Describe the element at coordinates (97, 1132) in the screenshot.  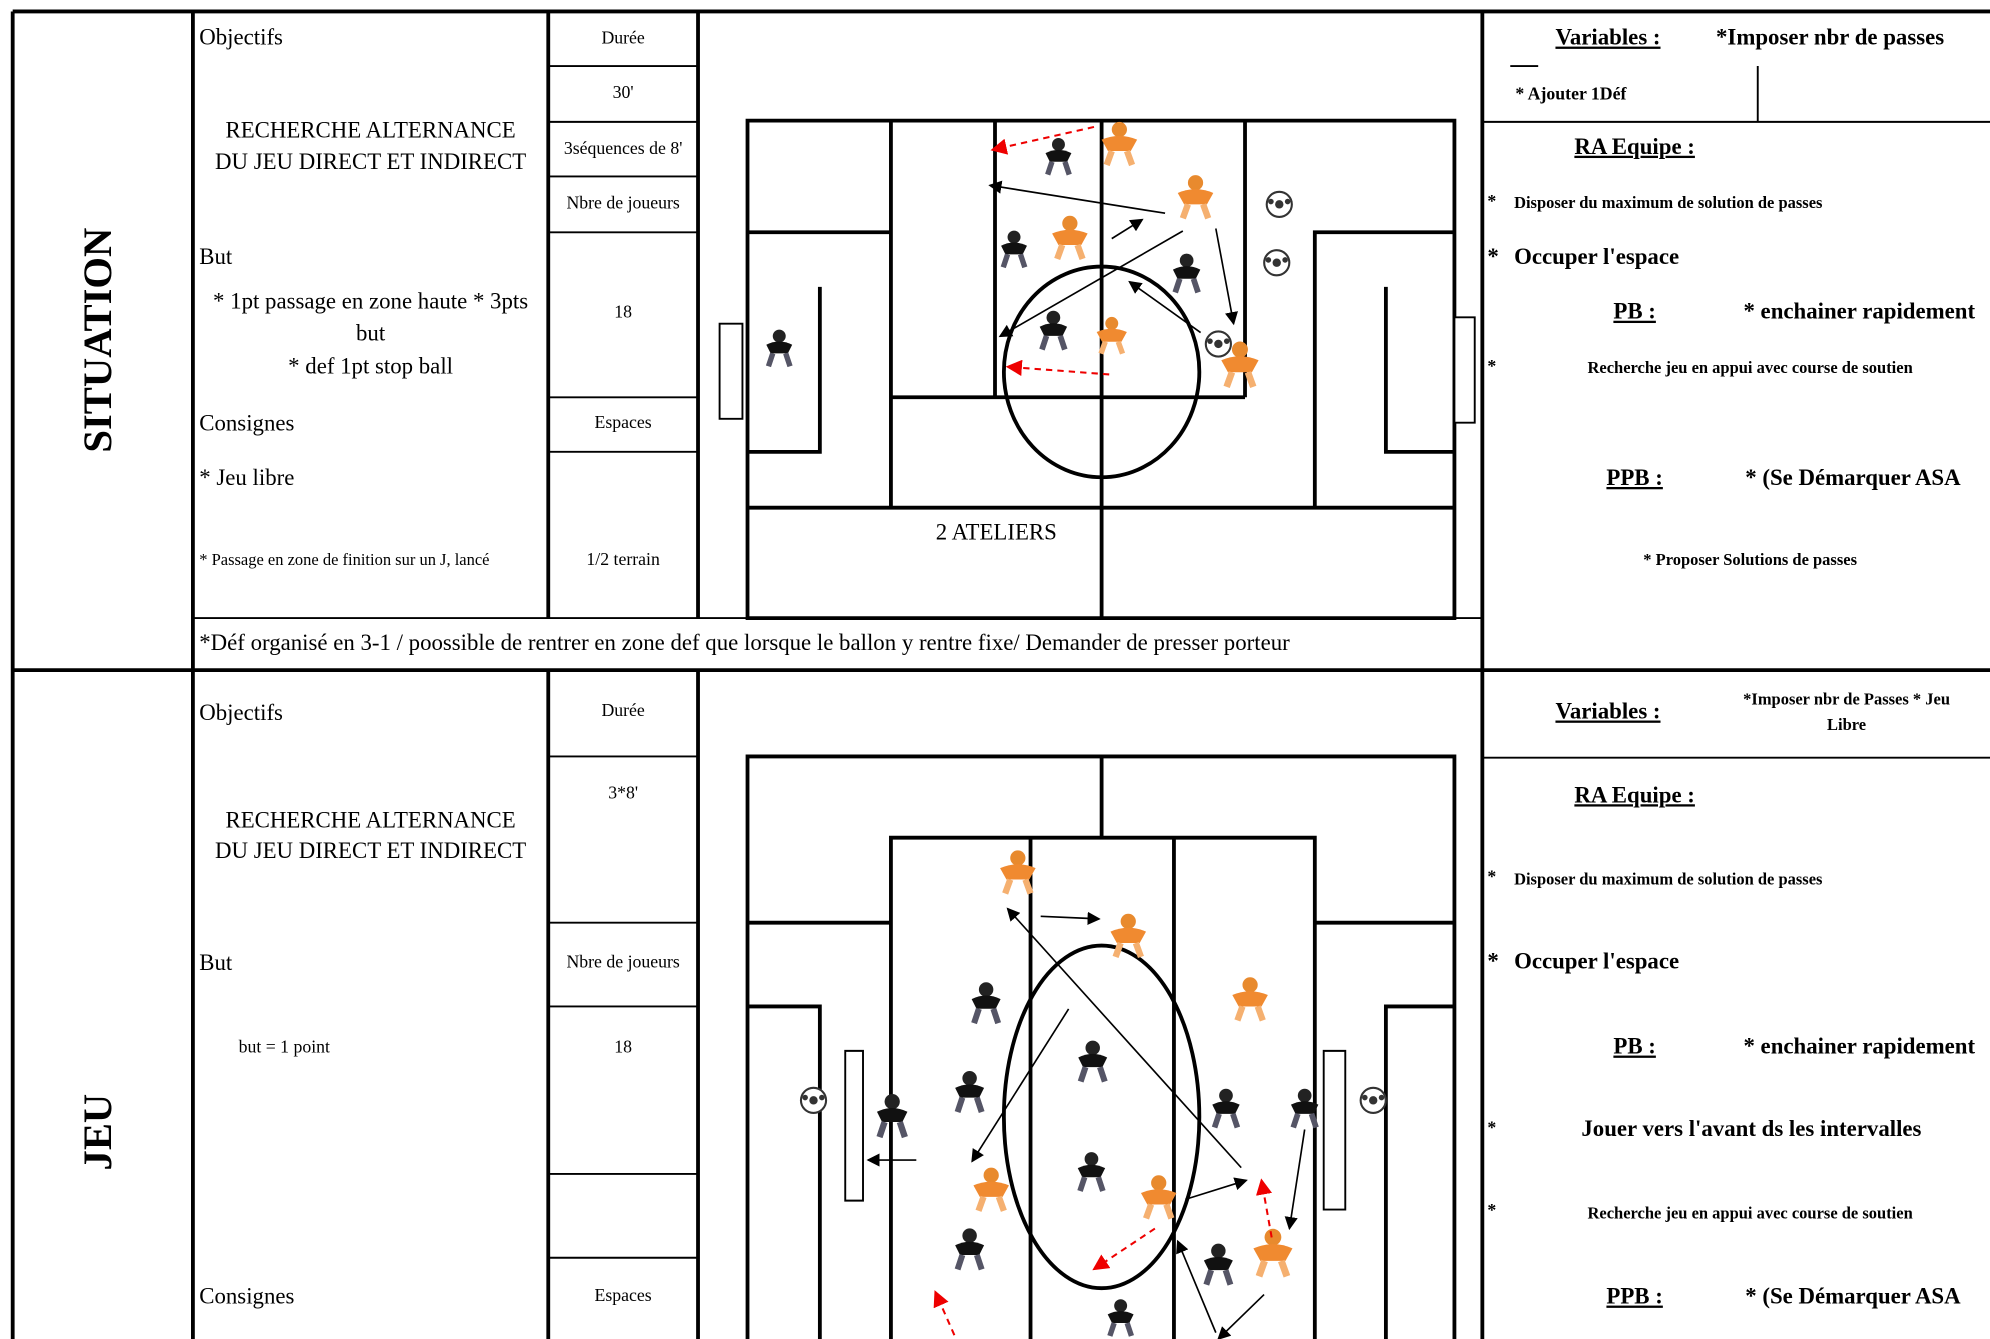
I see `section-label: JEU` at that location.